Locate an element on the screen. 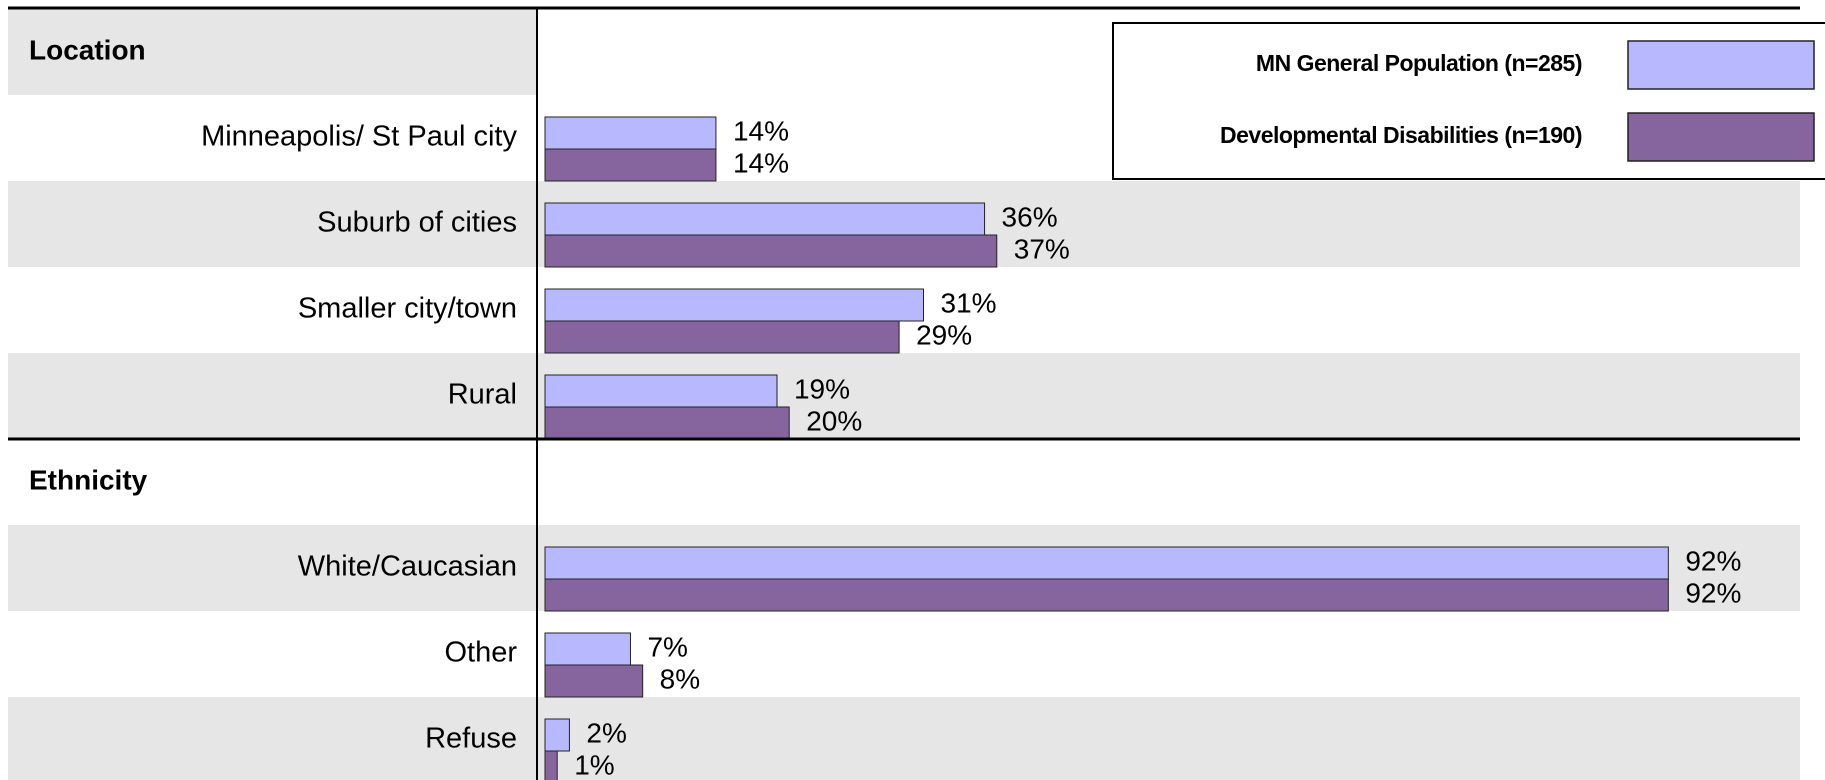 This screenshot has width=1825, height=780. value-label: 1% is located at coordinates (594, 764).